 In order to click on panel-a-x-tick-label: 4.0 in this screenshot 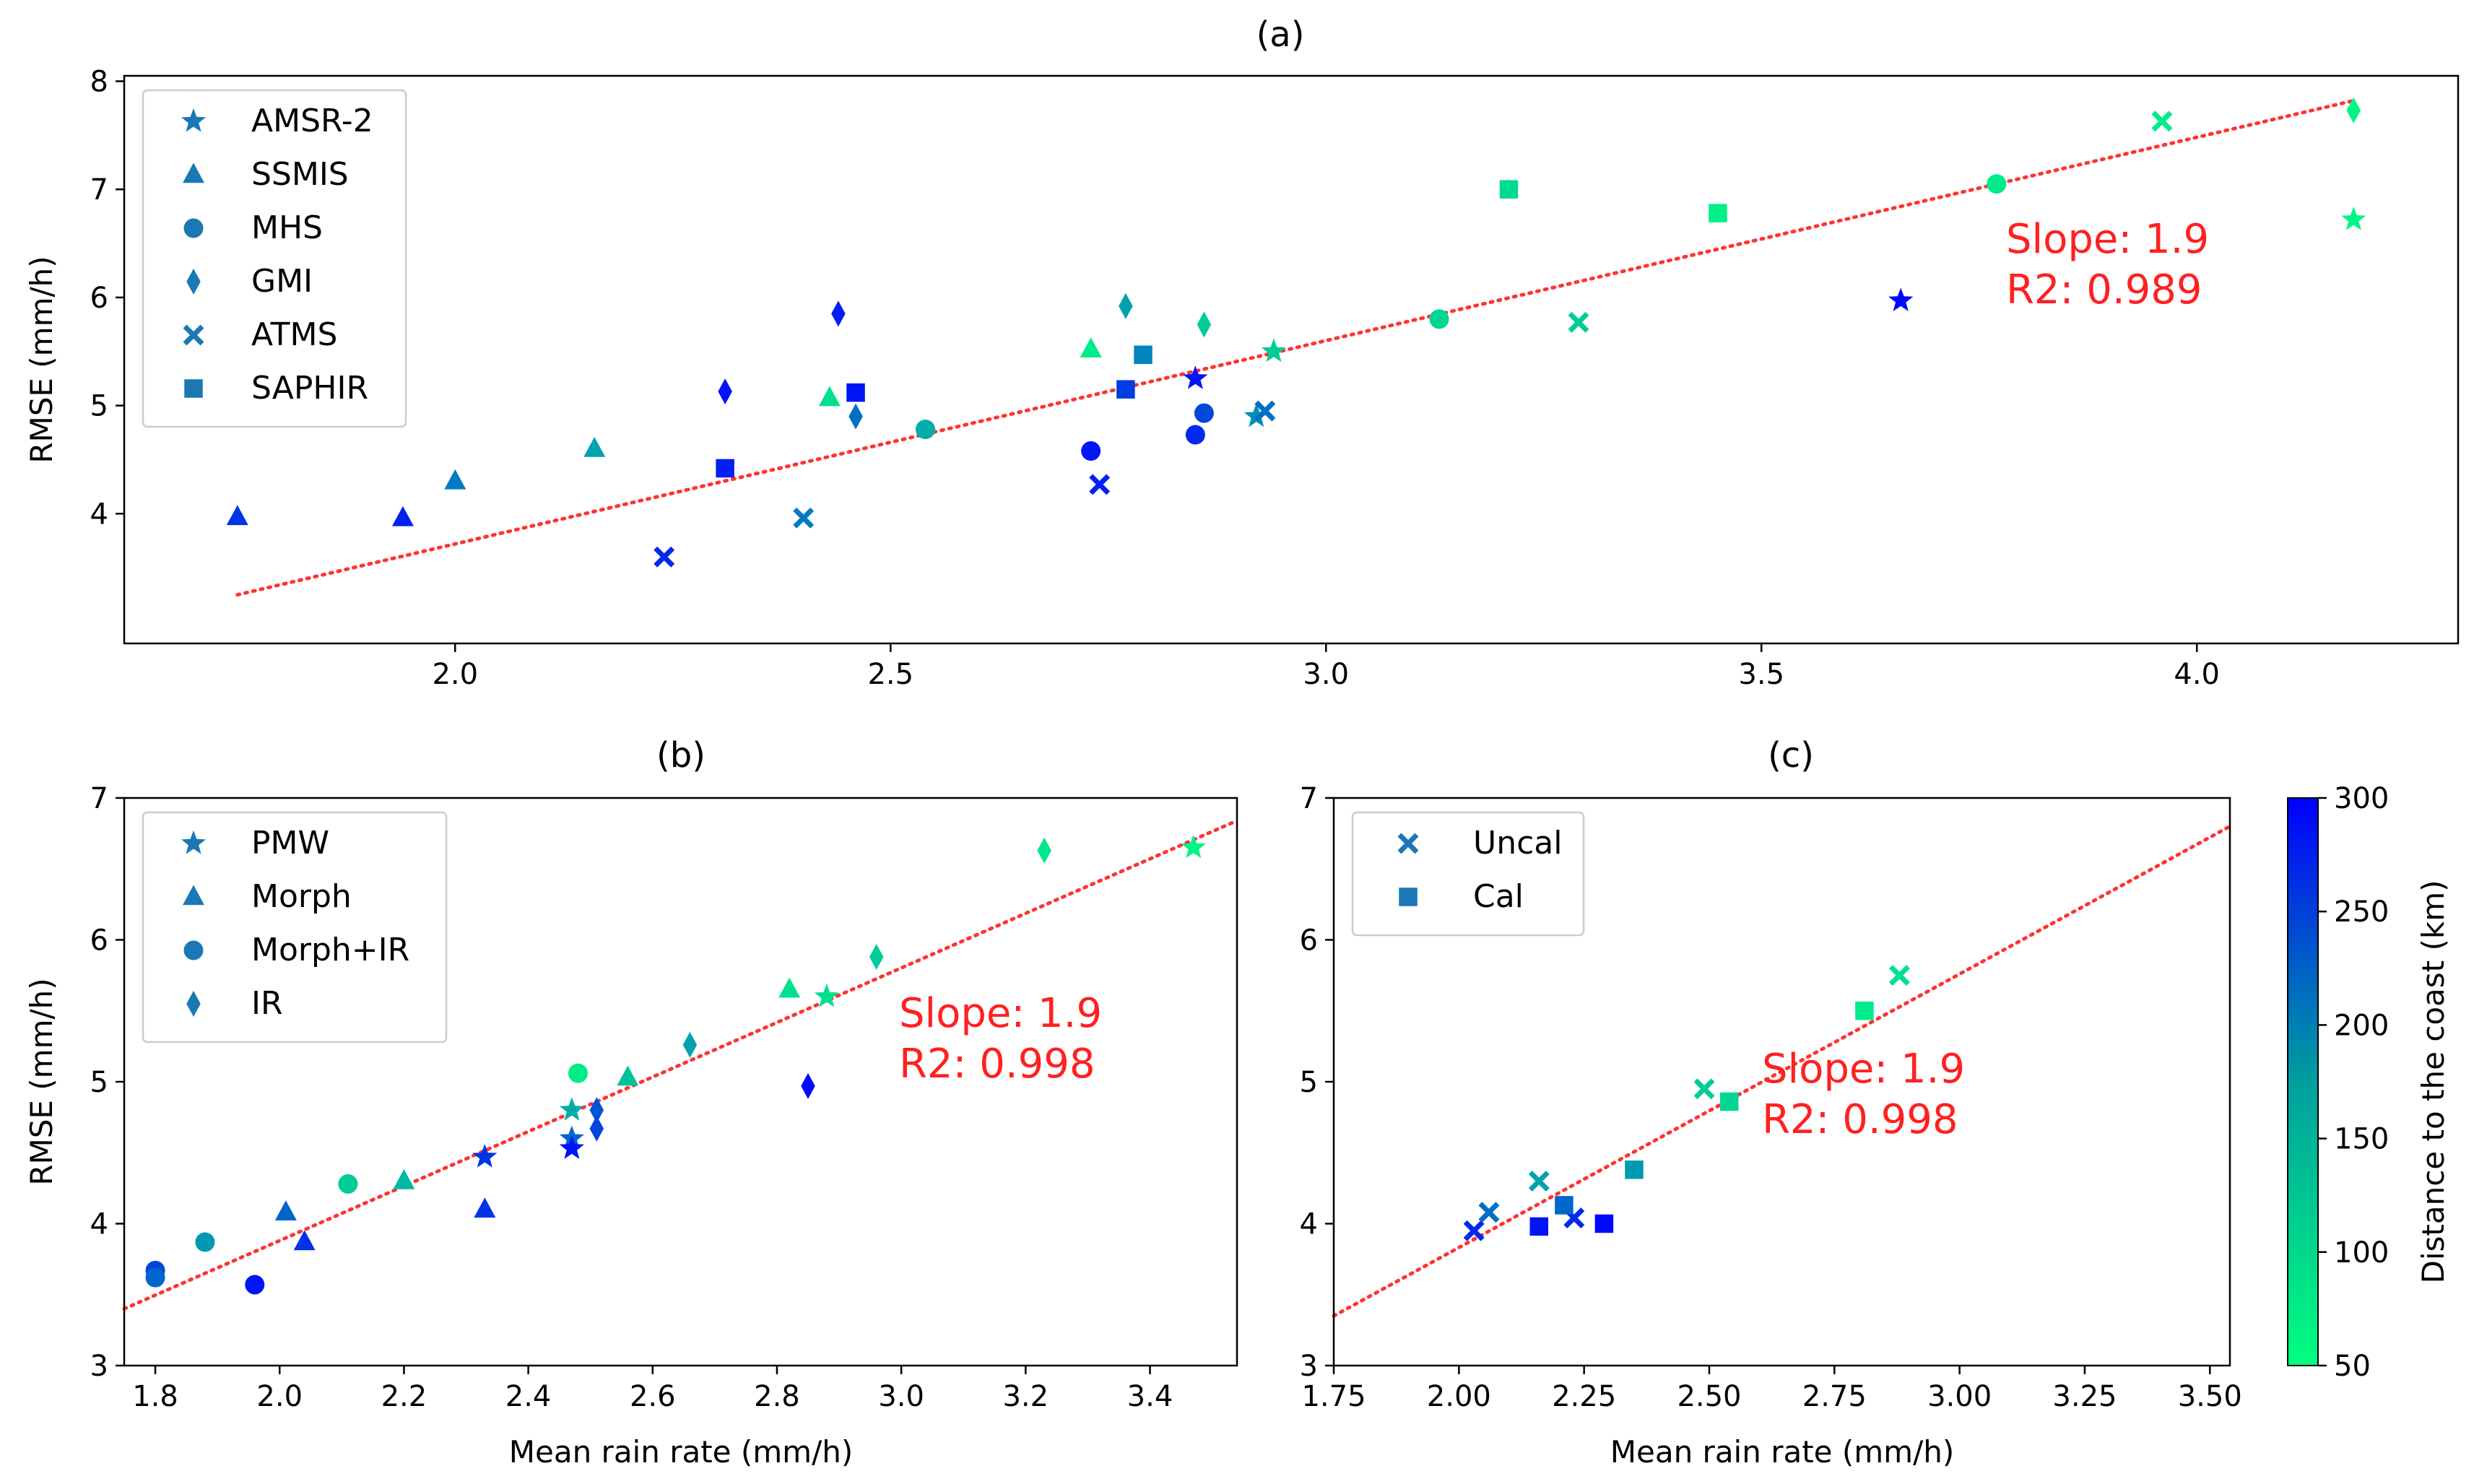, I will do `click(2197, 674)`.